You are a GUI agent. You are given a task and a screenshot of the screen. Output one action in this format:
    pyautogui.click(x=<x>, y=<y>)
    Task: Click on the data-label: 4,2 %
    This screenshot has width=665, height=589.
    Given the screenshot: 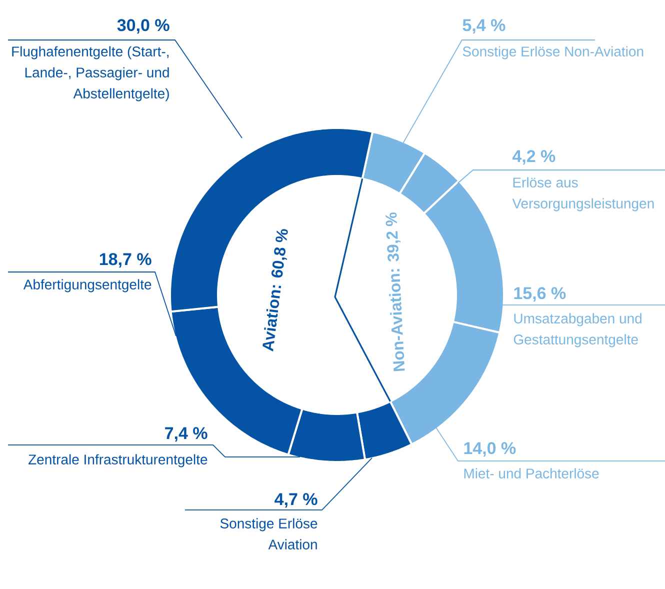 What is the action you would take?
    pyautogui.click(x=534, y=157)
    